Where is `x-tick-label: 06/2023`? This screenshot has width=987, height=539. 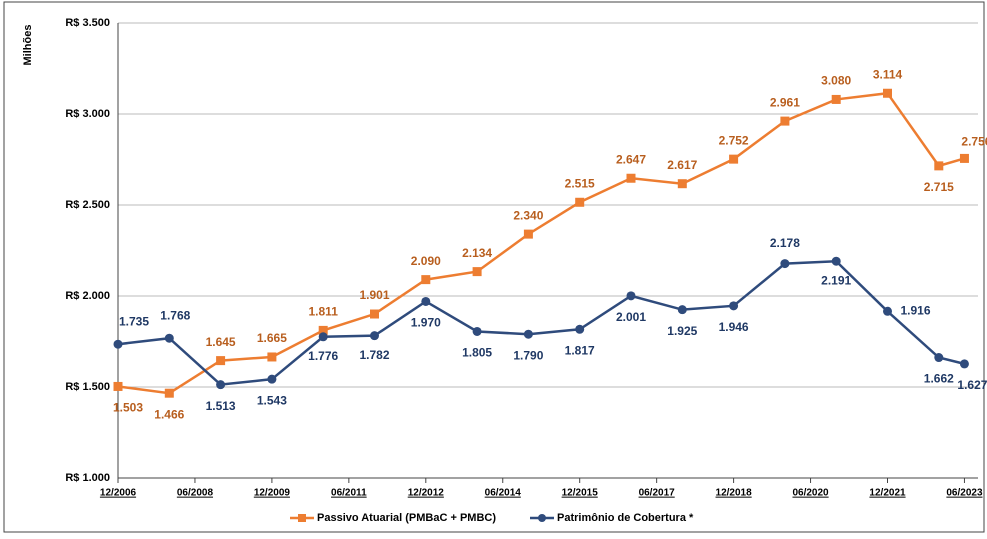
x-tick-label: 06/2023 is located at coordinates (964, 493).